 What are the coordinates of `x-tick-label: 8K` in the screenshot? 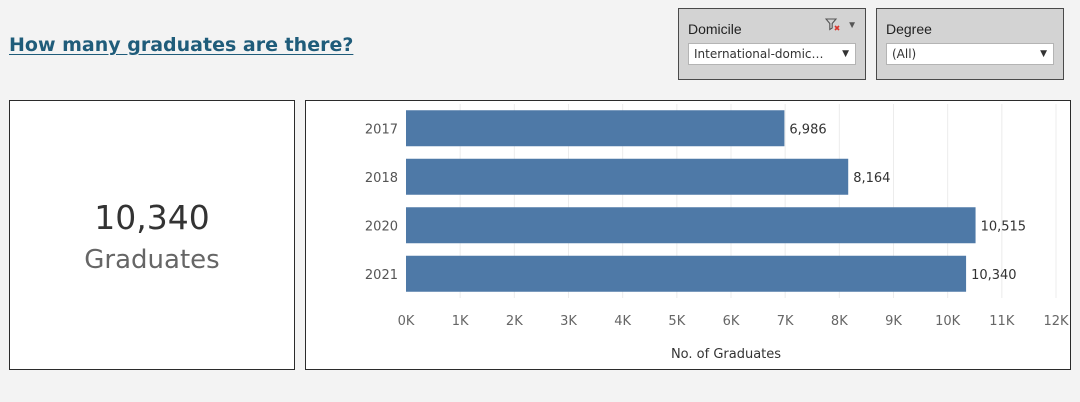 It's located at (839, 321).